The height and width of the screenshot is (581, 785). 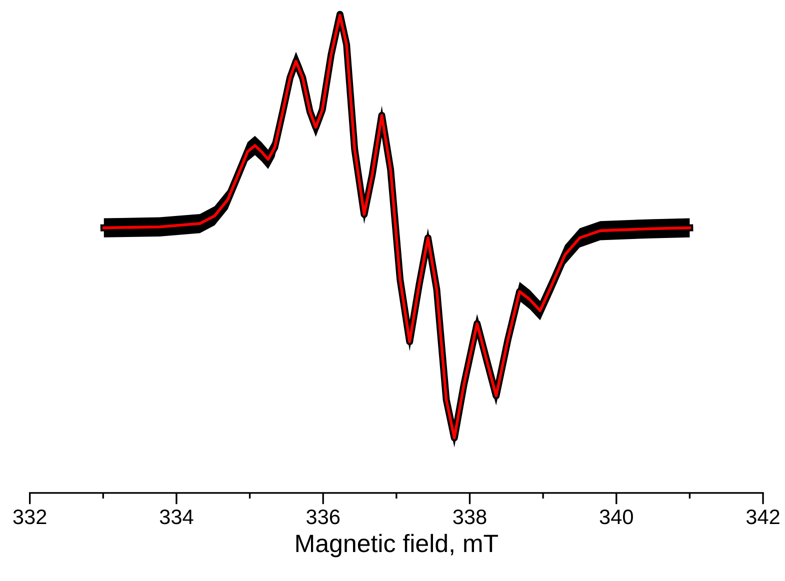 What do you see at coordinates (469, 517) in the screenshot?
I see `x-tick-label: 338` at bounding box center [469, 517].